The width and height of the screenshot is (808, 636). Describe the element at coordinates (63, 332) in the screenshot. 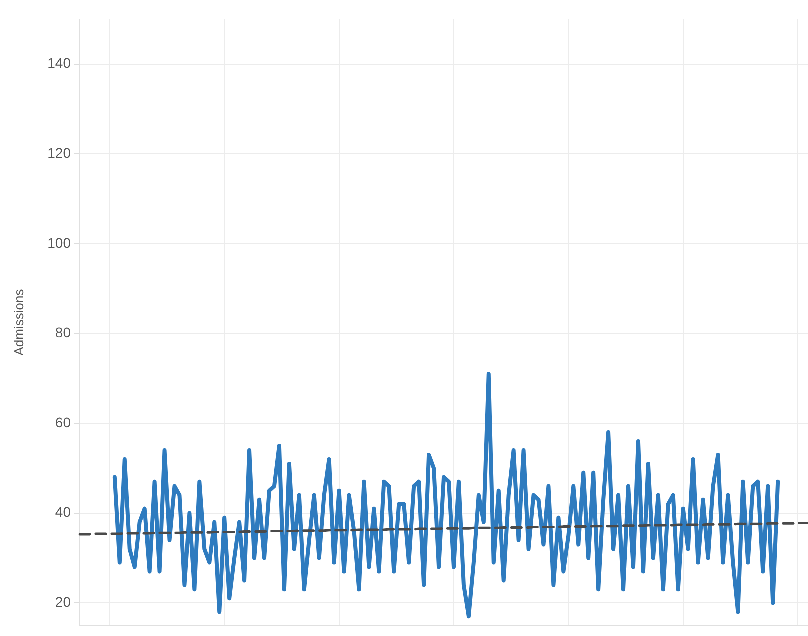

I see `y-tick-label: 80` at that location.